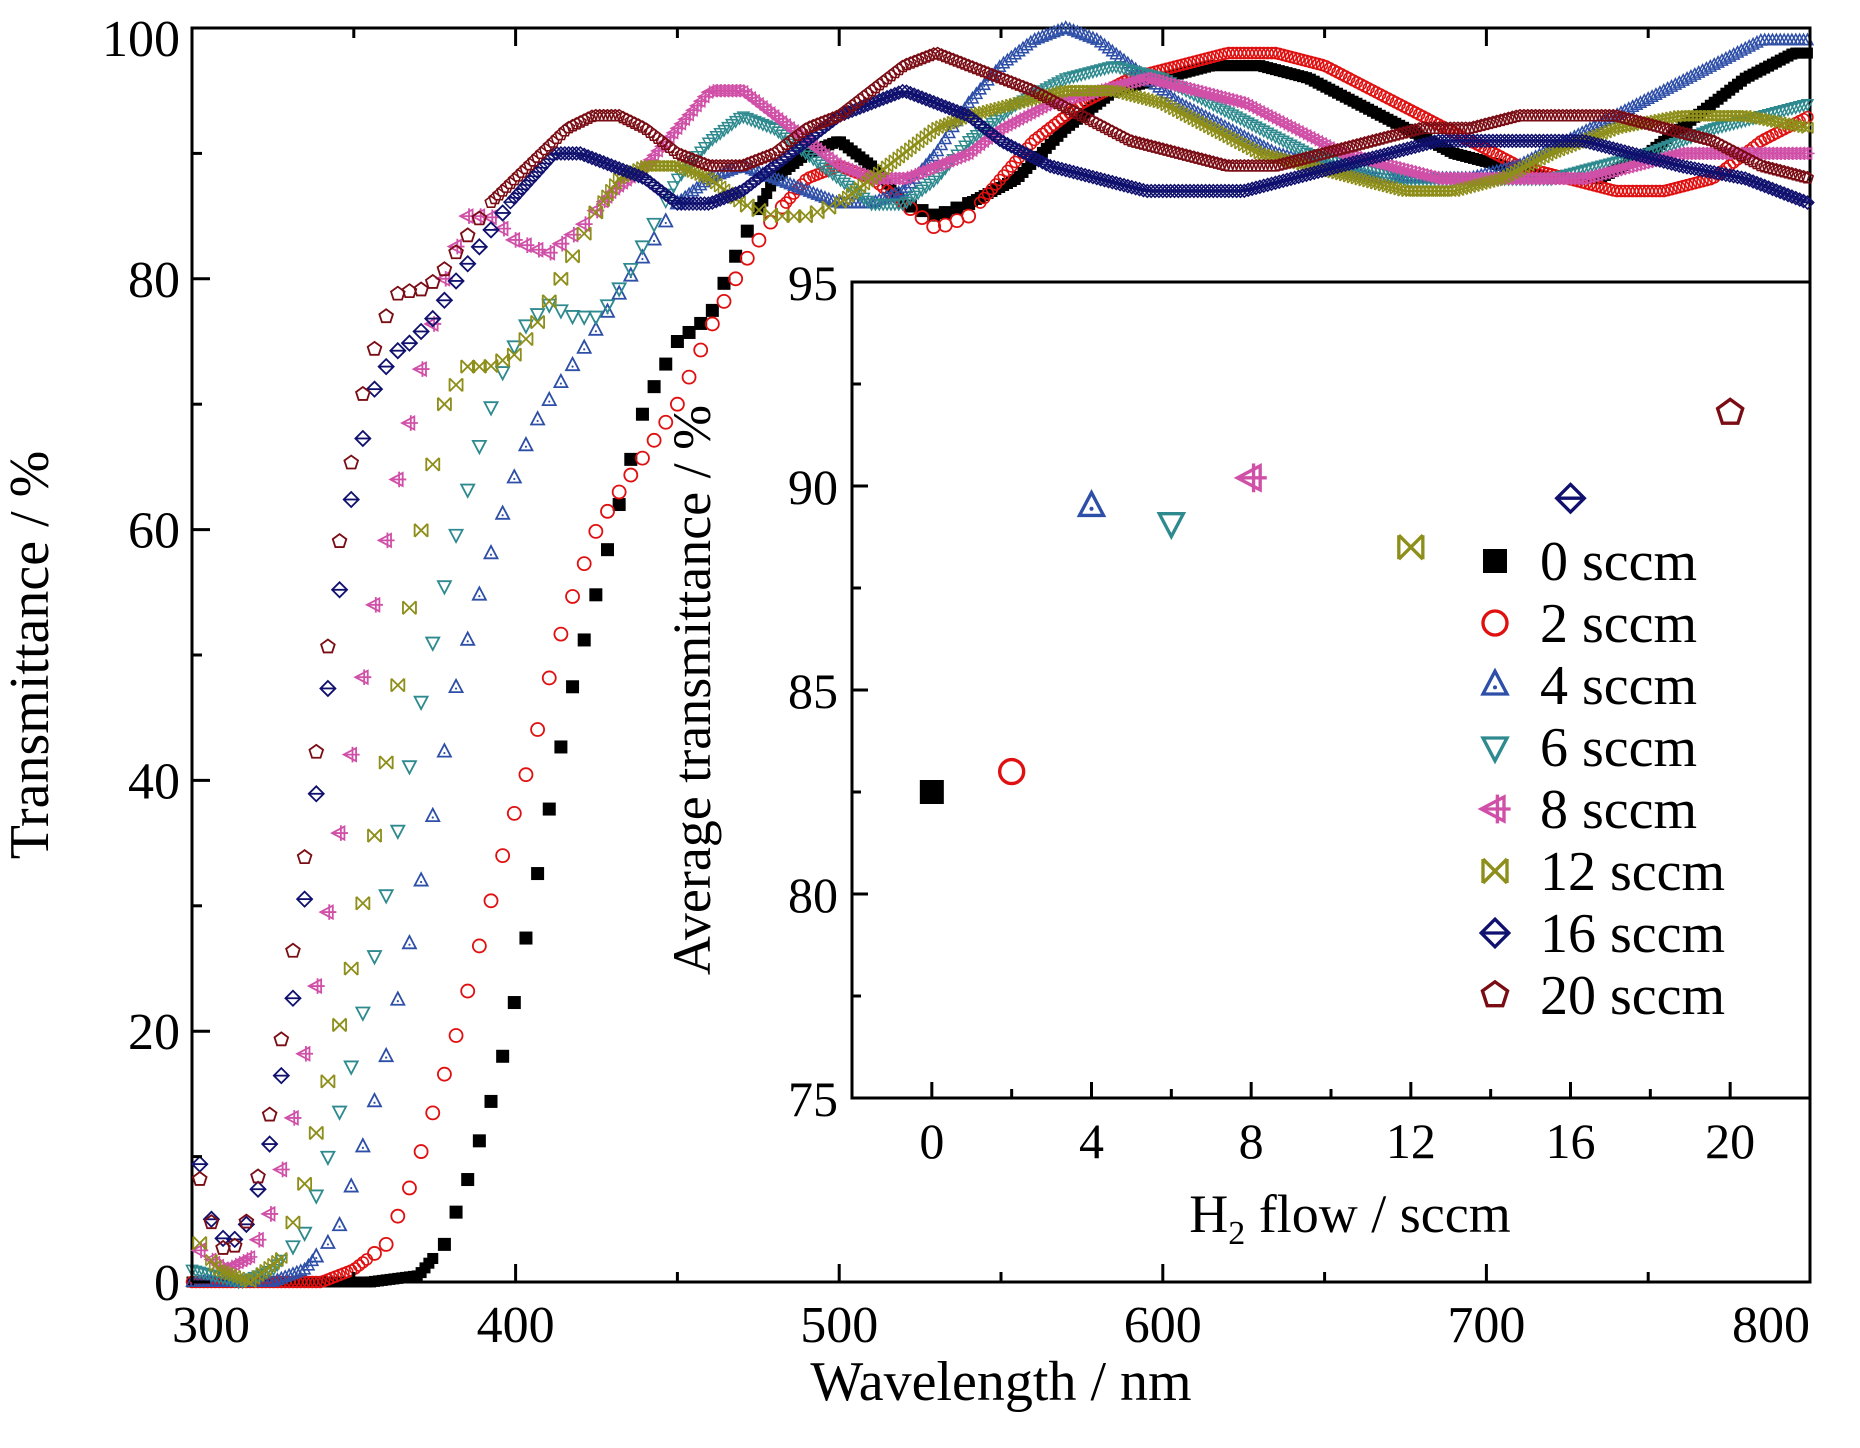 This screenshot has height=1448, width=1860. Describe the element at coordinates (154, 531) in the screenshot. I see `main-y-tick-label: 60` at that location.